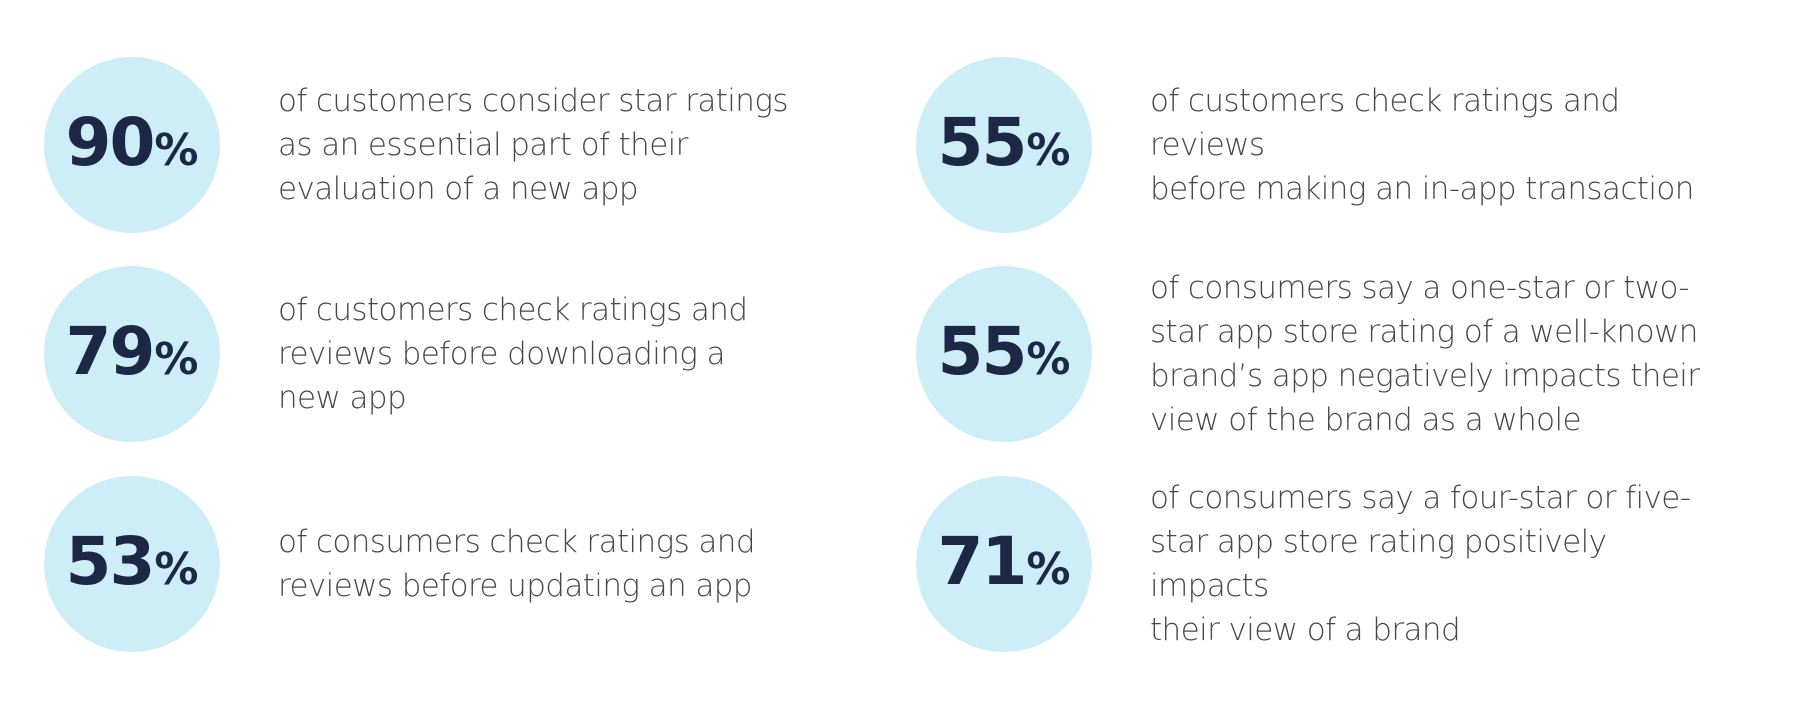 Image resolution: width=1820 pixels, height=710 pixels. I want to click on stat-percentage: 71%, so click(1004, 562).